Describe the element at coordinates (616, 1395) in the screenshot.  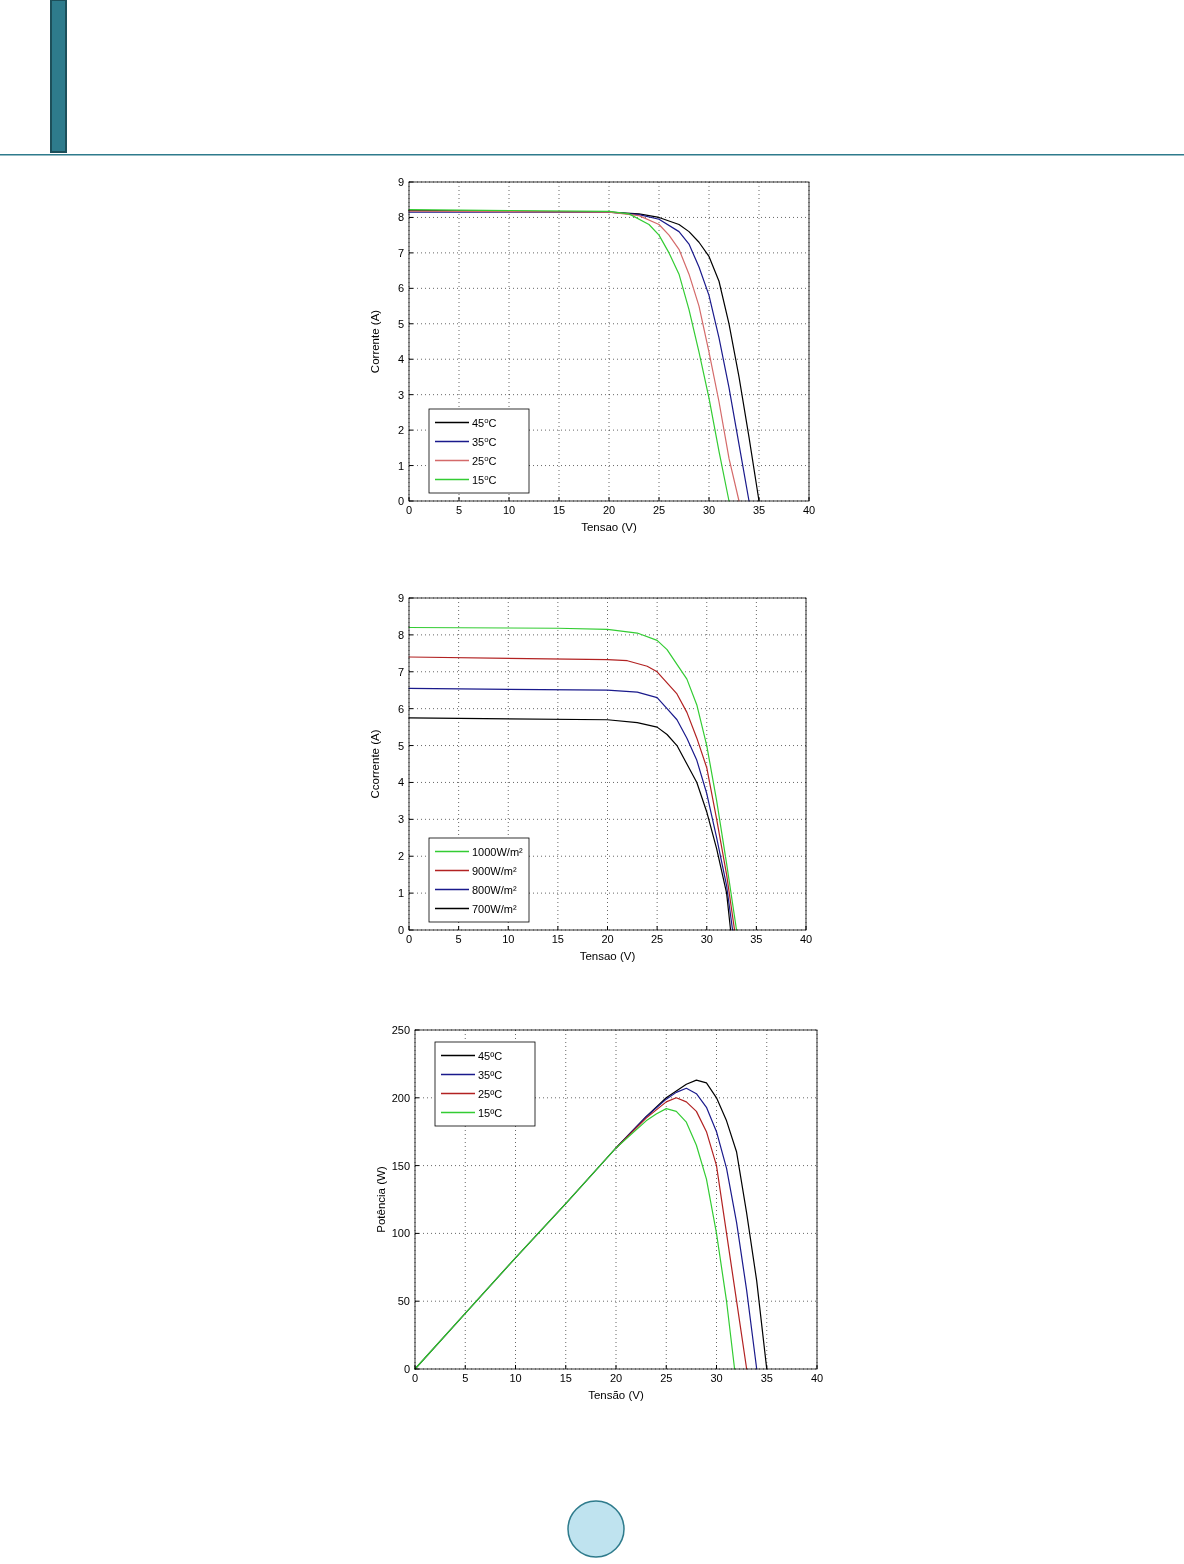
I see `x-axis-title: Tensão (V)` at that location.